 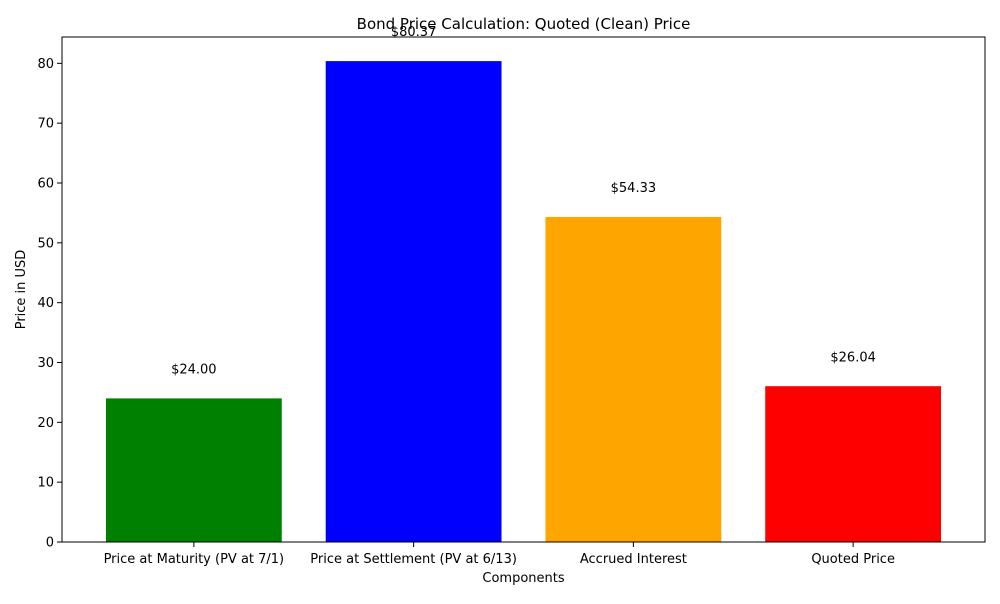 I want to click on y-tick-label-5: 50, so click(x=45, y=243).